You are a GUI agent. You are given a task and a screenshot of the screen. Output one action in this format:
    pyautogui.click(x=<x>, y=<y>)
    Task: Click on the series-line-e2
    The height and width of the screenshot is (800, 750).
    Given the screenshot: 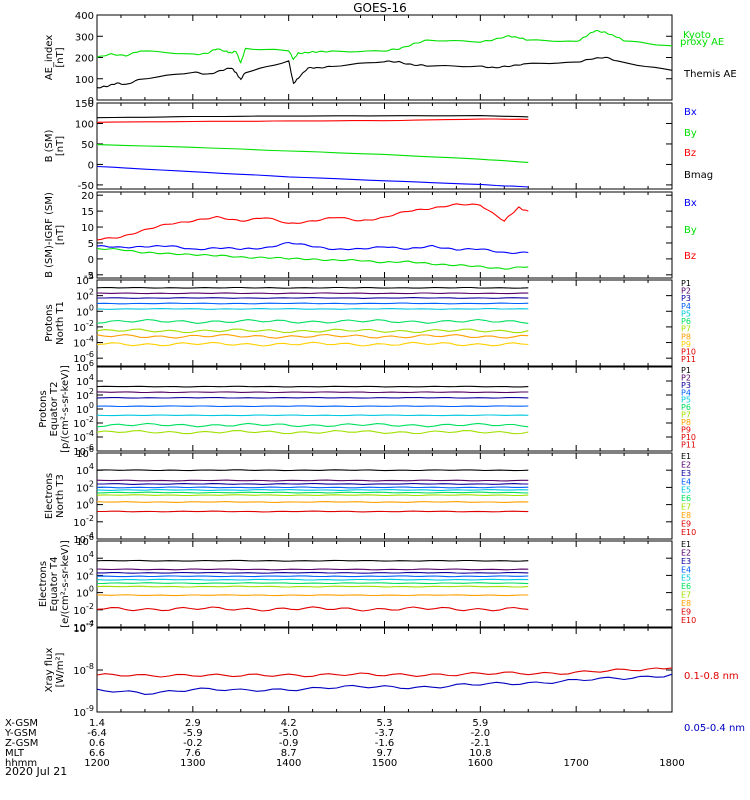 What is the action you would take?
    pyautogui.click(x=312, y=569)
    